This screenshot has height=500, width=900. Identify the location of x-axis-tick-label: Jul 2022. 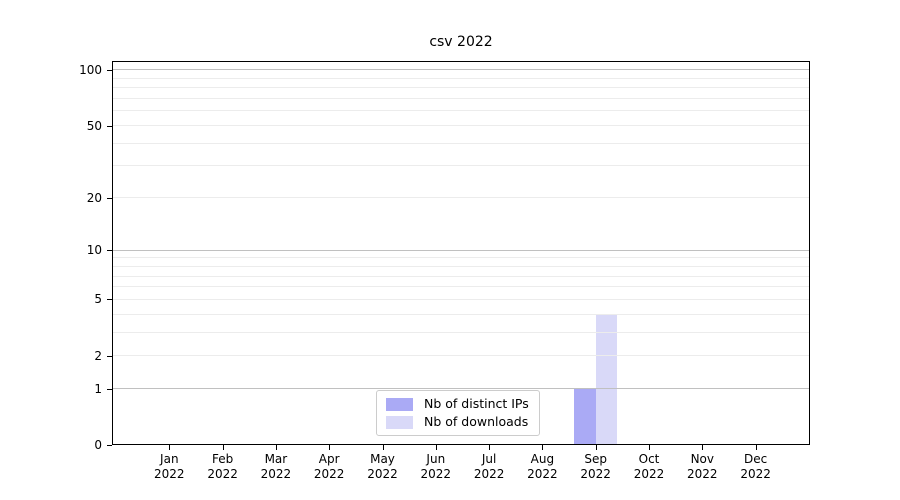
(489, 466).